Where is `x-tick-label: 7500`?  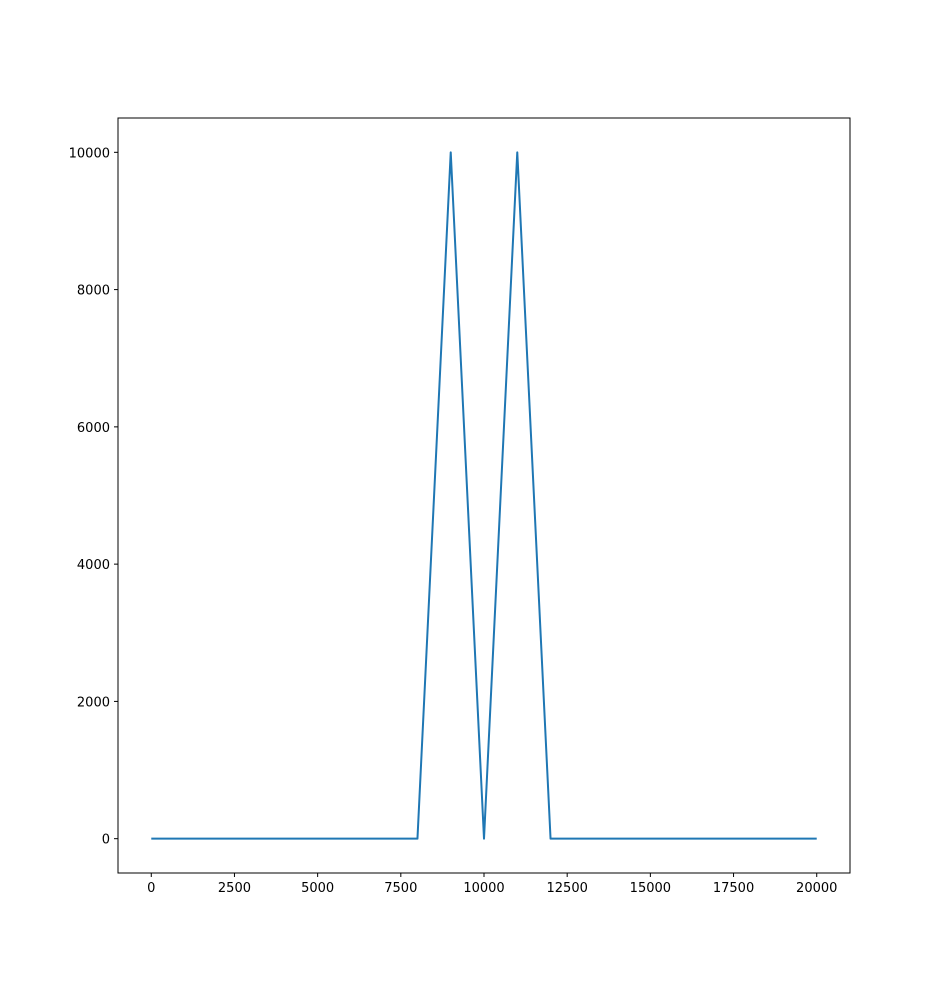
x-tick-label: 7500 is located at coordinates (400, 888).